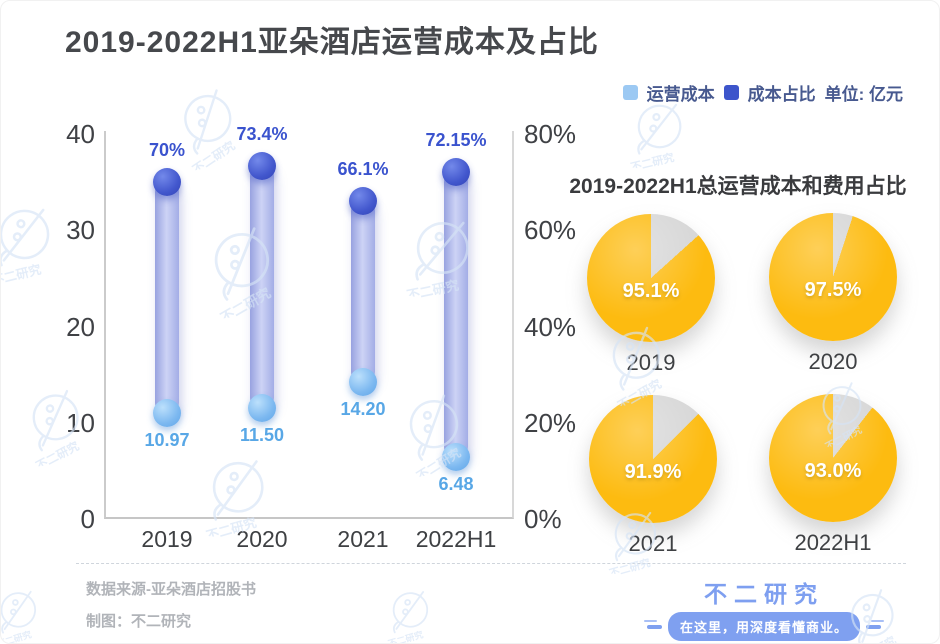  I want to click on operating-cost-value-label: 10.97, so click(167, 440).